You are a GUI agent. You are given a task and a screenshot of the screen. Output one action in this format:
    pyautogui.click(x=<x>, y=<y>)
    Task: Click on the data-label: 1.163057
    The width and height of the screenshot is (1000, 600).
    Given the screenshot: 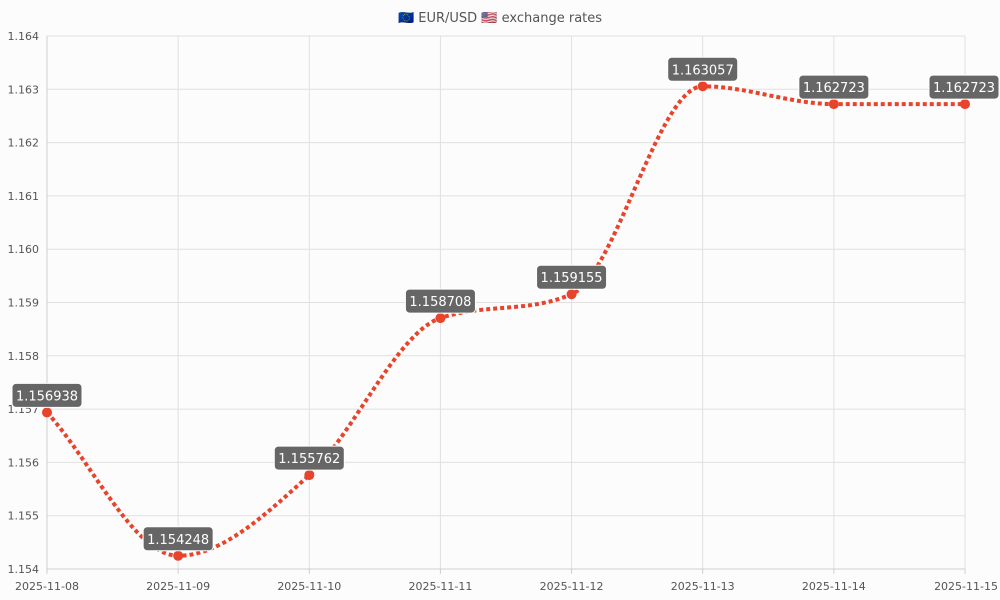 What is the action you would take?
    pyautogui.click(x=703, y=69)
    